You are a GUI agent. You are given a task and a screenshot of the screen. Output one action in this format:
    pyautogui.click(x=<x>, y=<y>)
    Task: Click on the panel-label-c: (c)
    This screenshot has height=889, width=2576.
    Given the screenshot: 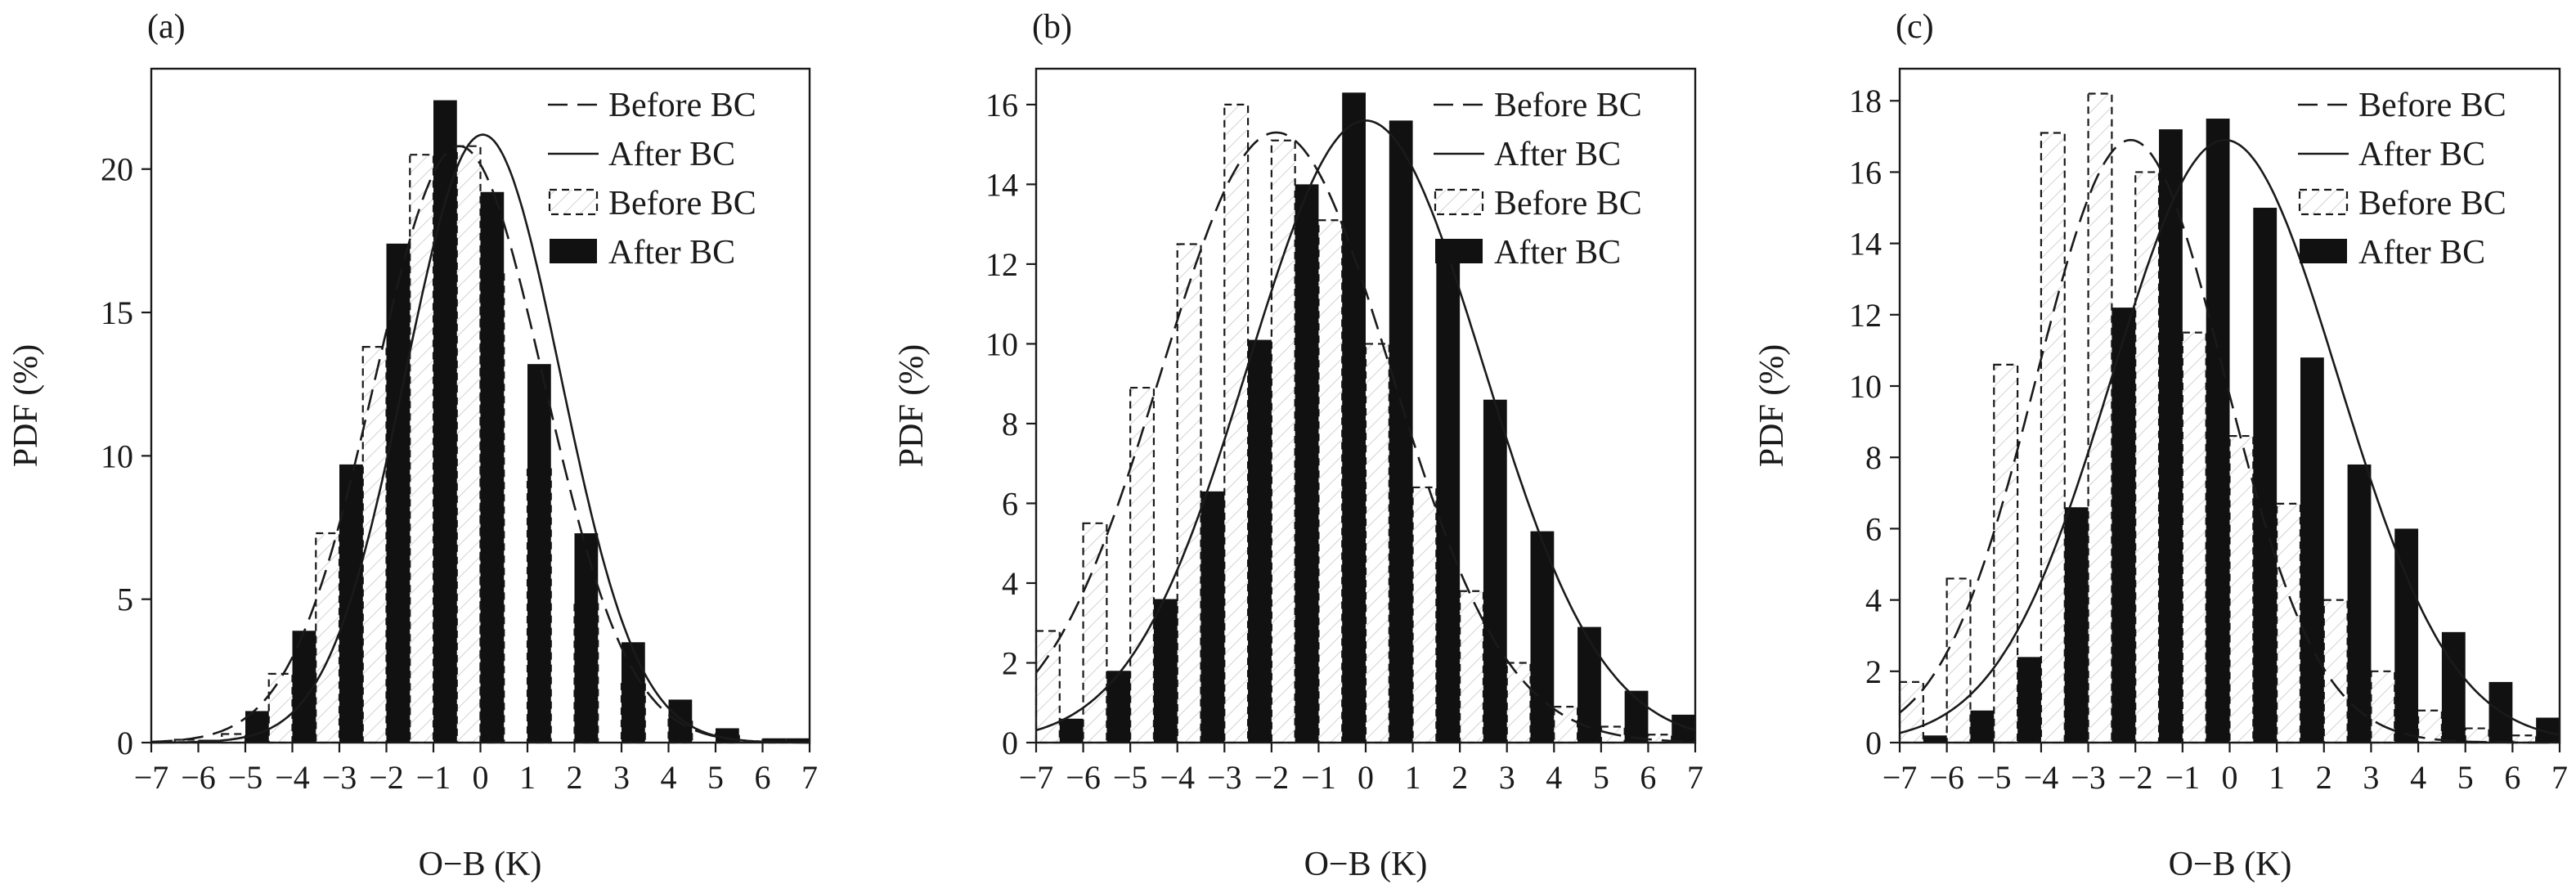 What is the action you would take?
    pyautogui.click(x=1915, y=27)
    